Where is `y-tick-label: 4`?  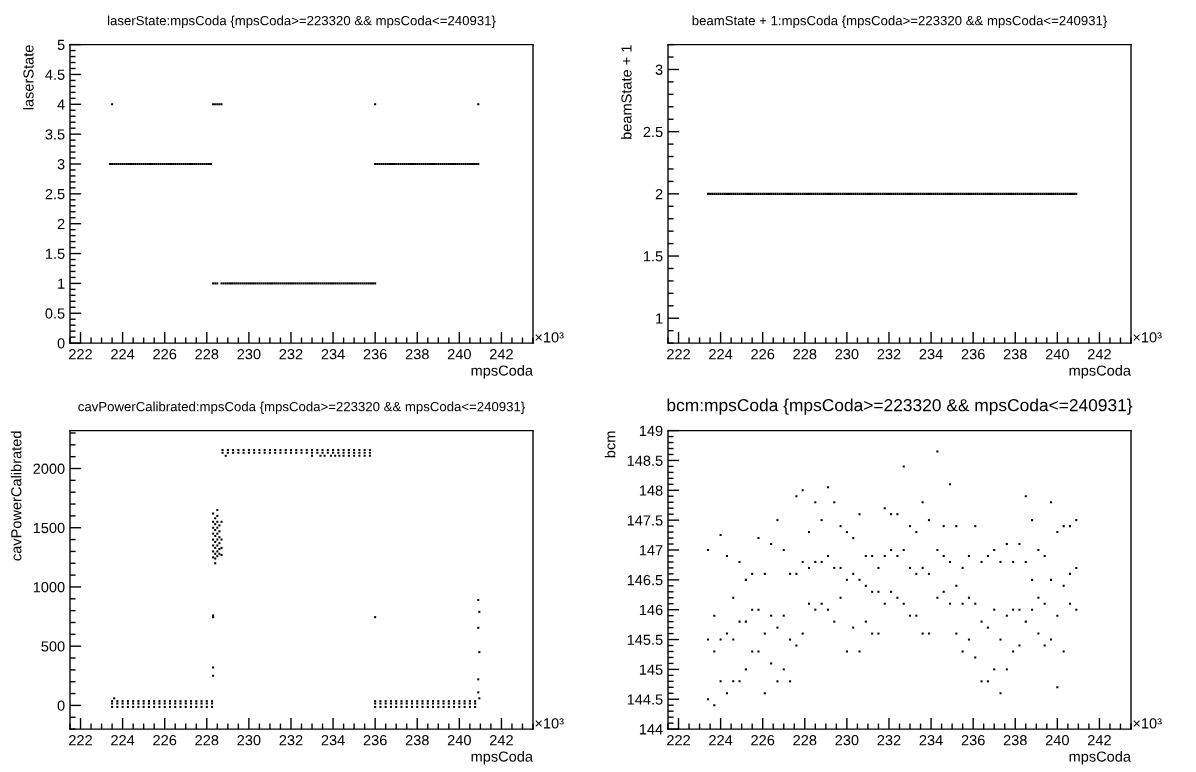 y-tick-label: 4 is located at coordinates (61, 104).